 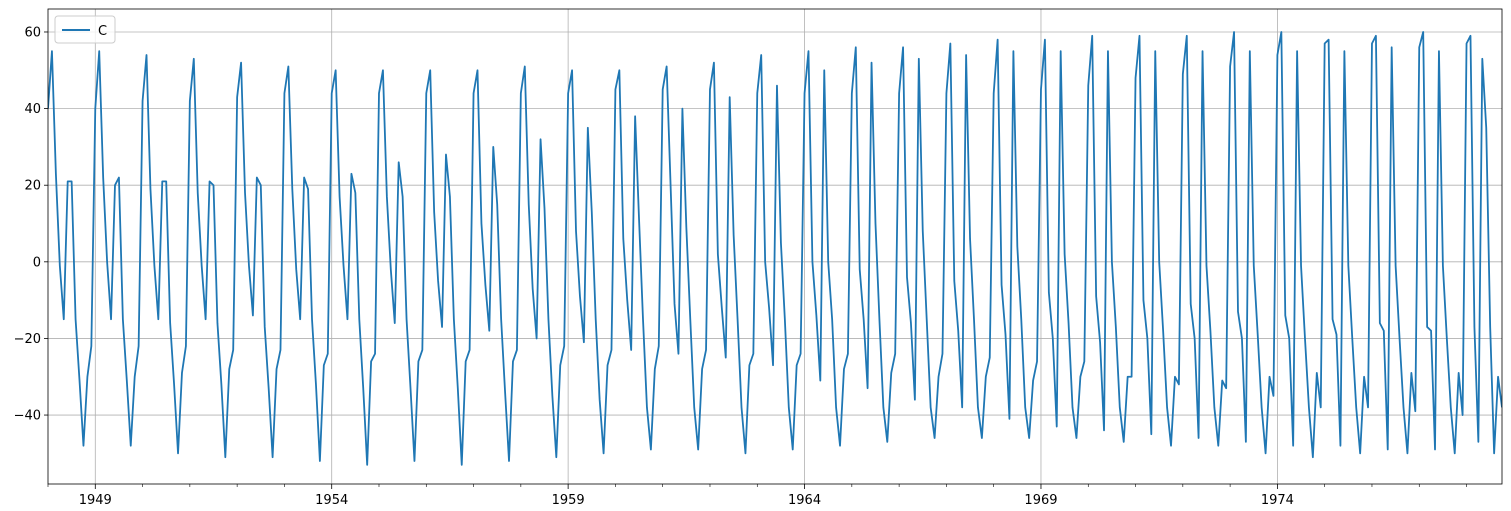 What do you see at coordinates (686, 500) in the screenshot?
I see `x-tick-labels: 1949 1954 1959 1964 1969 1974` at bounding box center [686, 500].